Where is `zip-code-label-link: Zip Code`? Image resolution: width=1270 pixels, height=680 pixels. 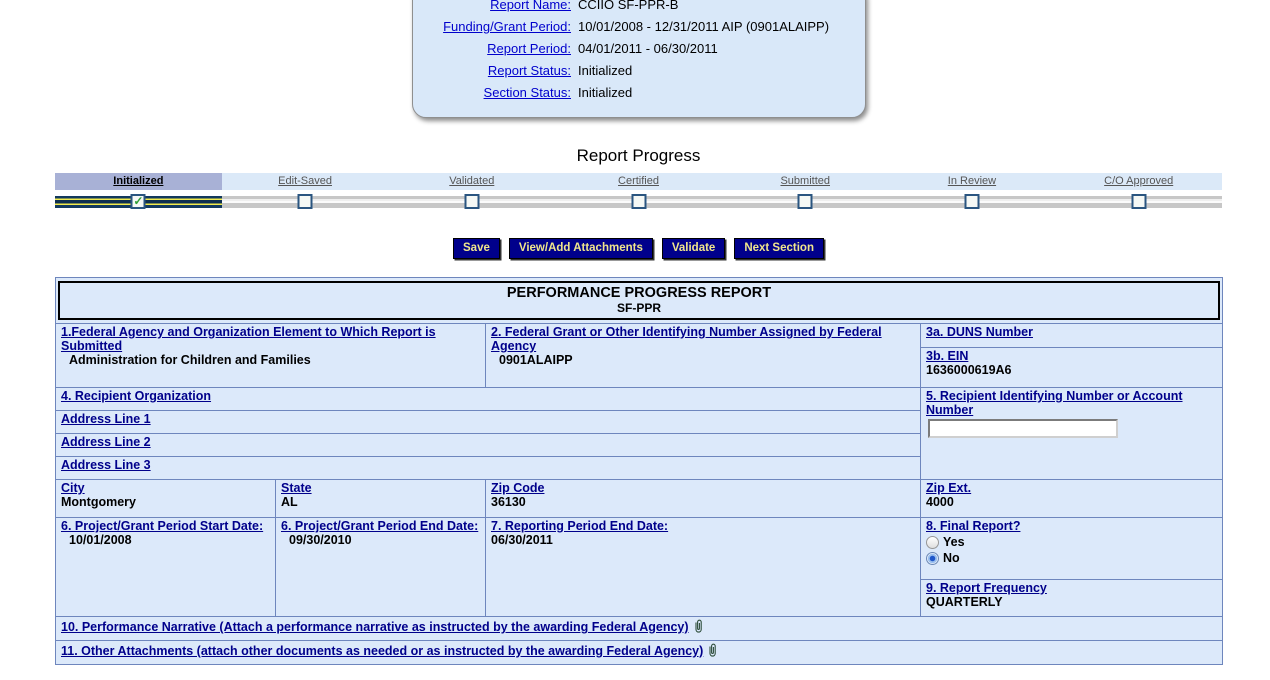 zip-code-label-link: Zip Code is located at coordinates (518, 488).